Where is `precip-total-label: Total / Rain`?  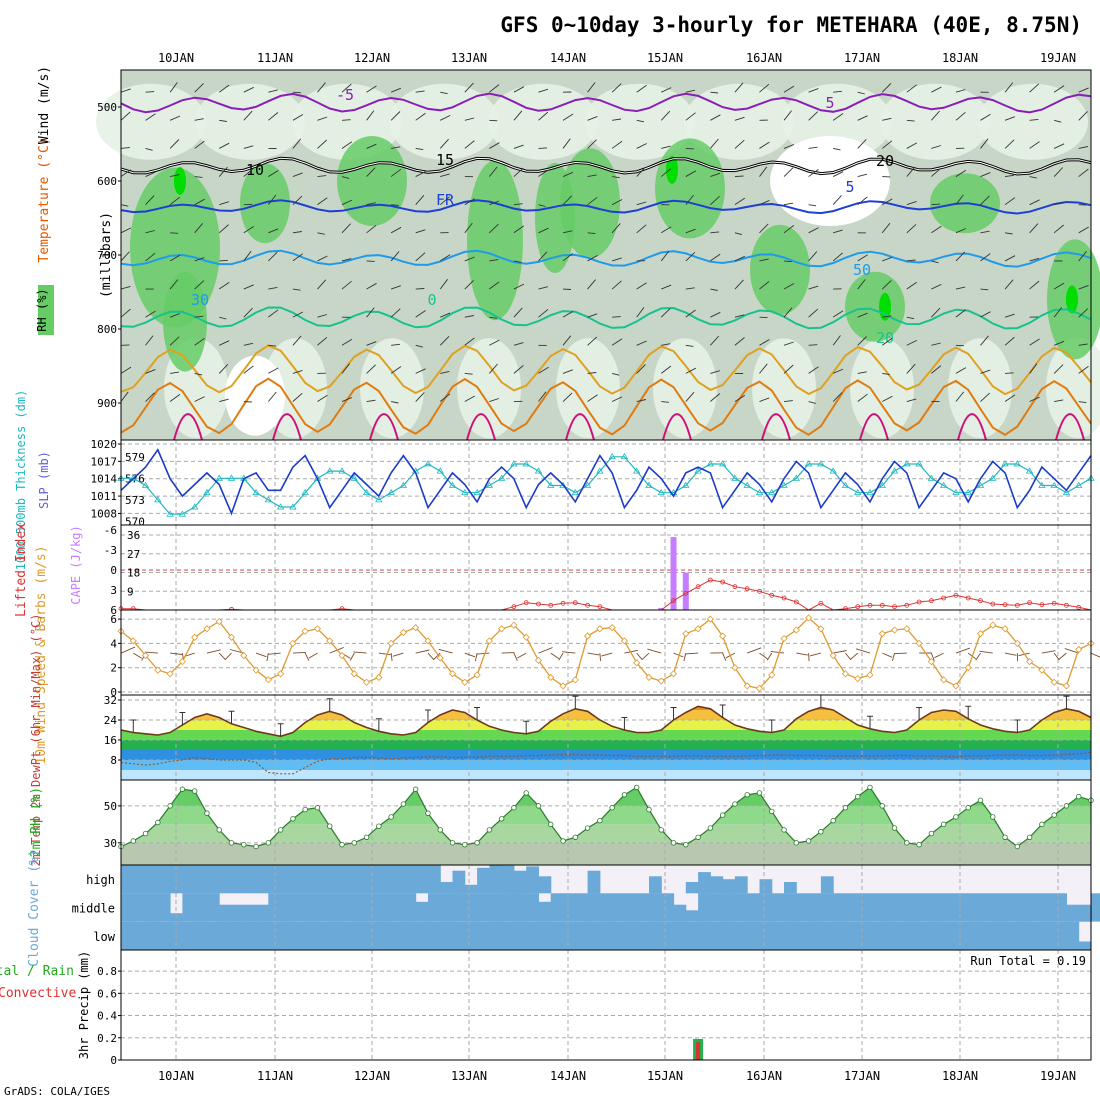
precip-total-label: Total / Rain is located at coordinates (37, 971).